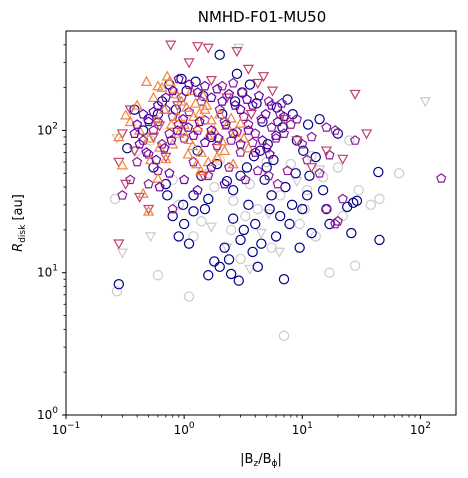 This screenshot has height=478, width=468. What do you see at coordinates (420, 429) in the screenshot?
I see `x-tick-label: 102` at bounding box center [420, 429].